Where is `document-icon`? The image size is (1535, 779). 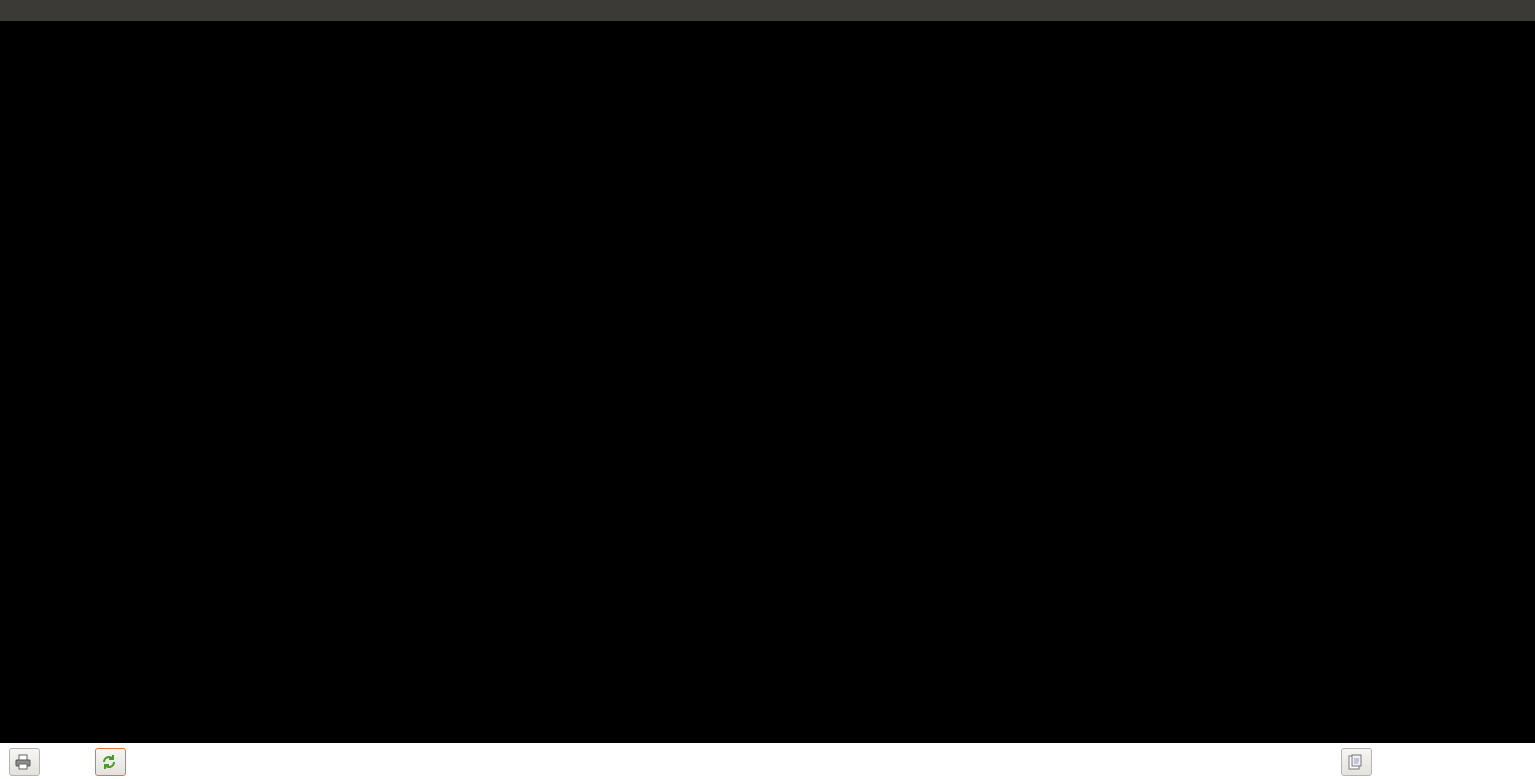
document-icon is located at coordinates (1355, 762).